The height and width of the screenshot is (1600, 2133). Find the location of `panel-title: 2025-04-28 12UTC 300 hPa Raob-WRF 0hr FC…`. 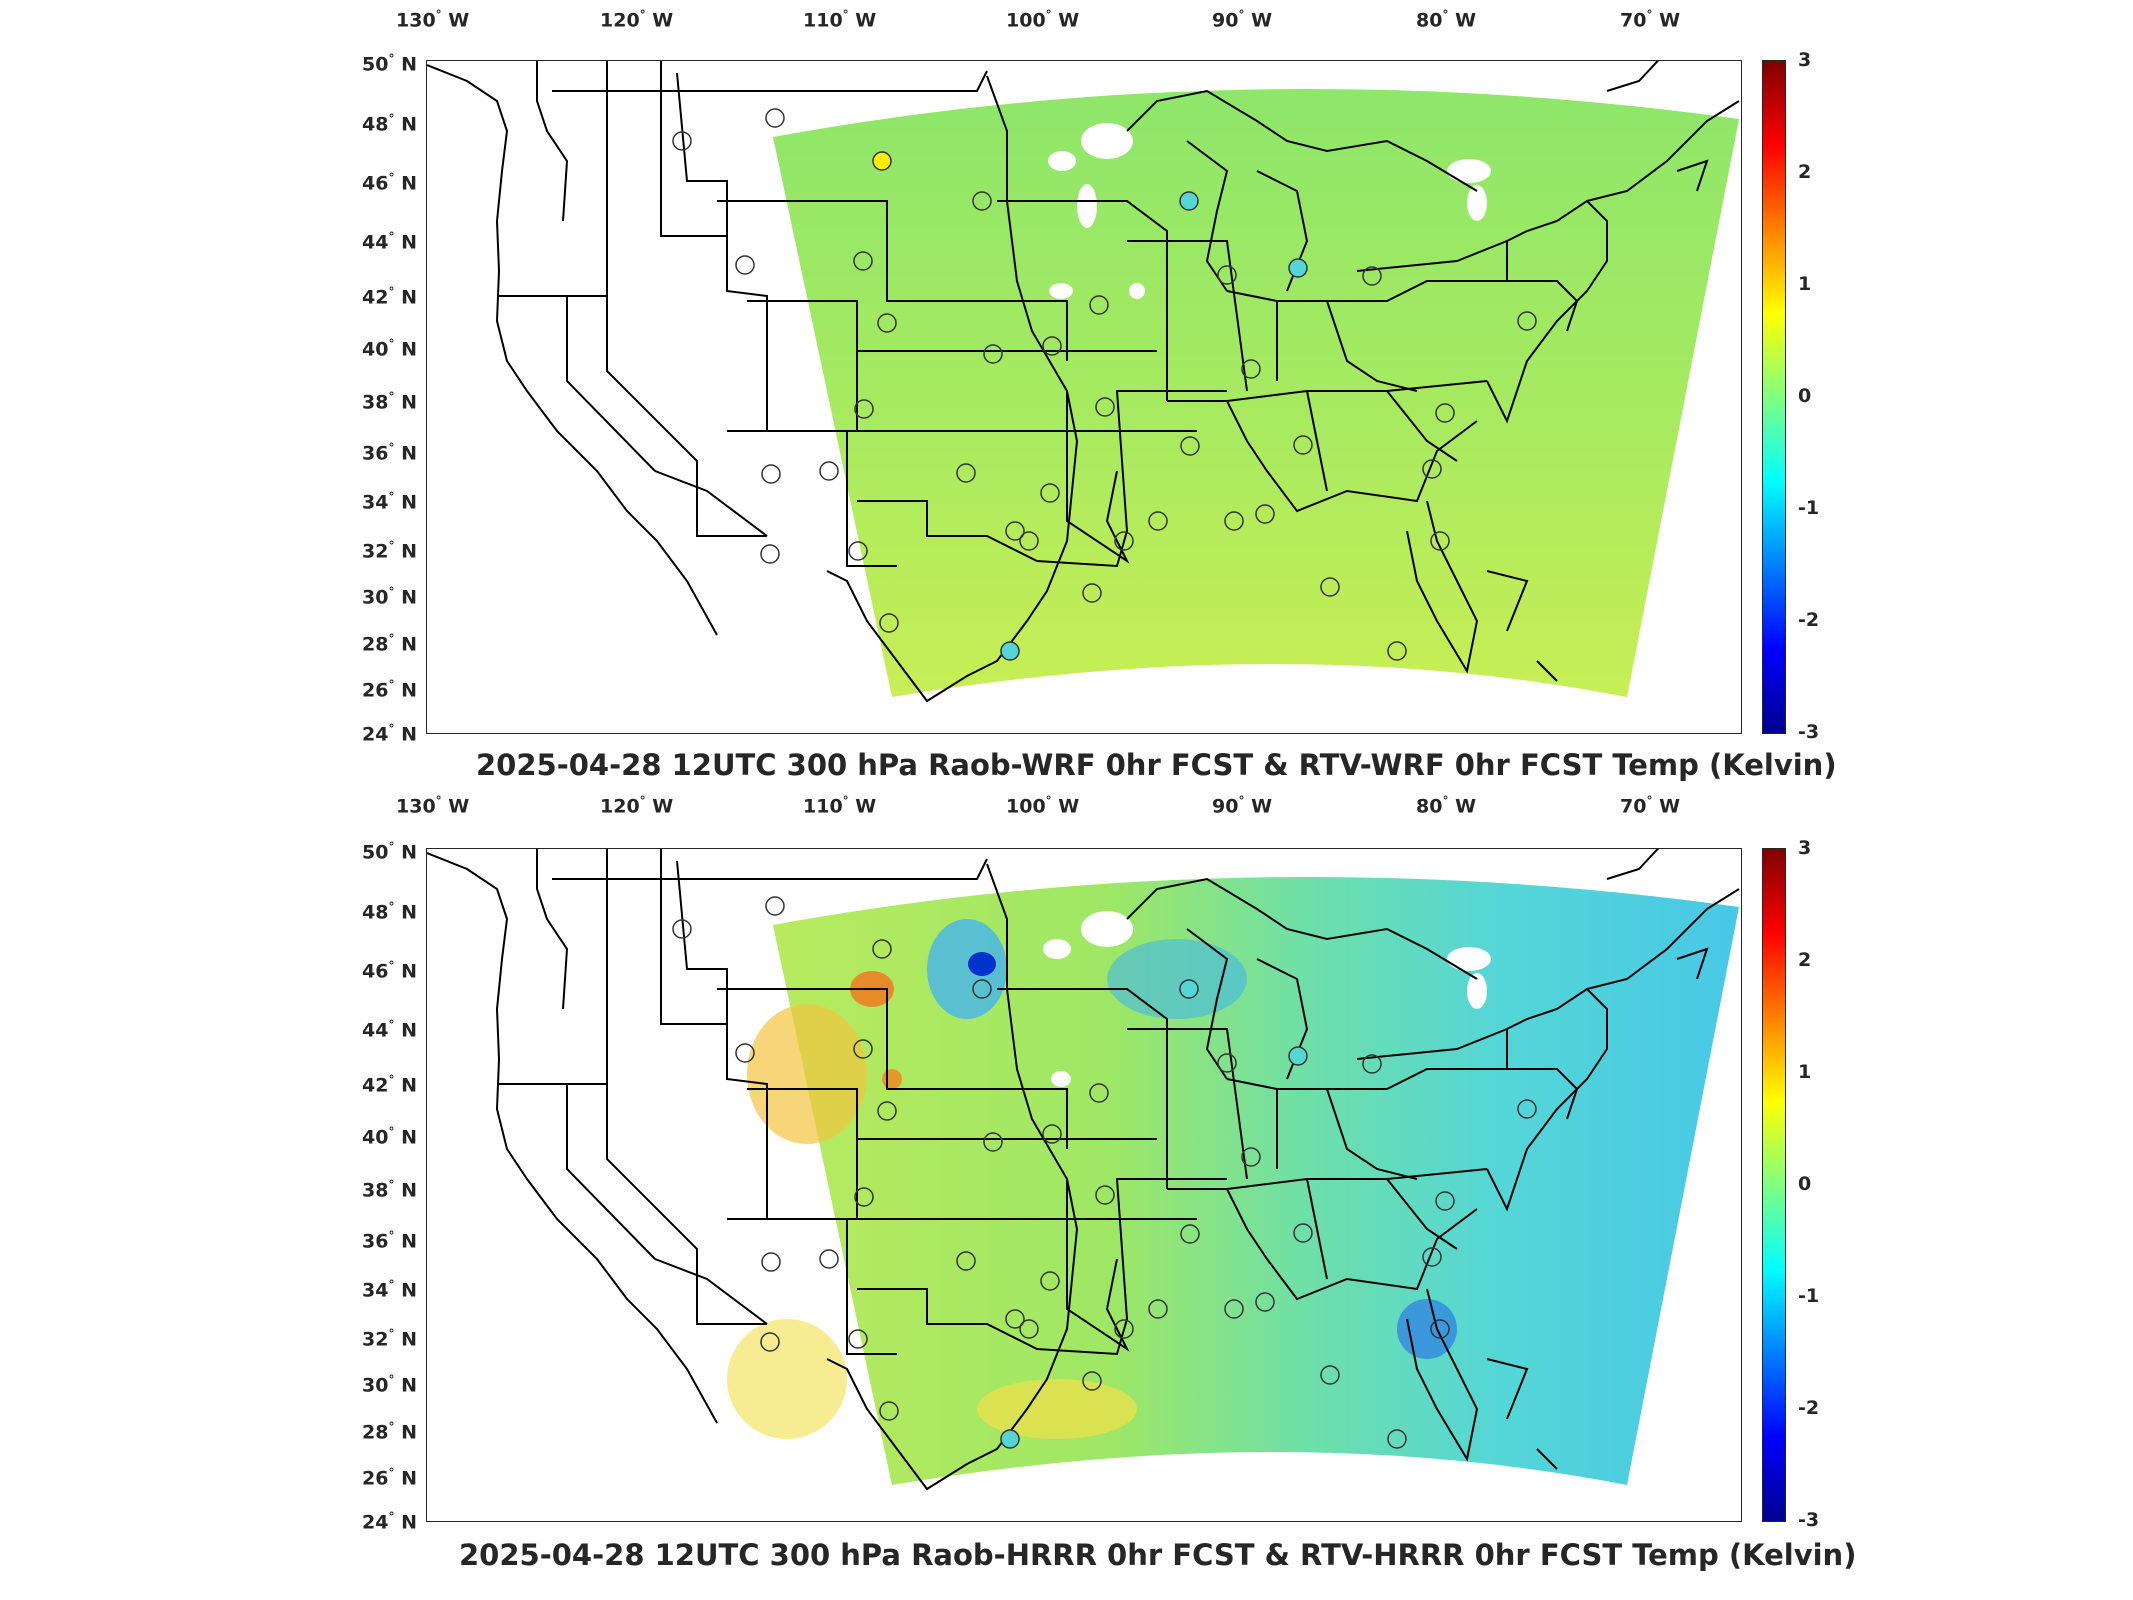

panel-title: 2025-04-28 12UTC 300 hPa Raob-WRF 0hr FC… is located at coordinates (1156, 765).